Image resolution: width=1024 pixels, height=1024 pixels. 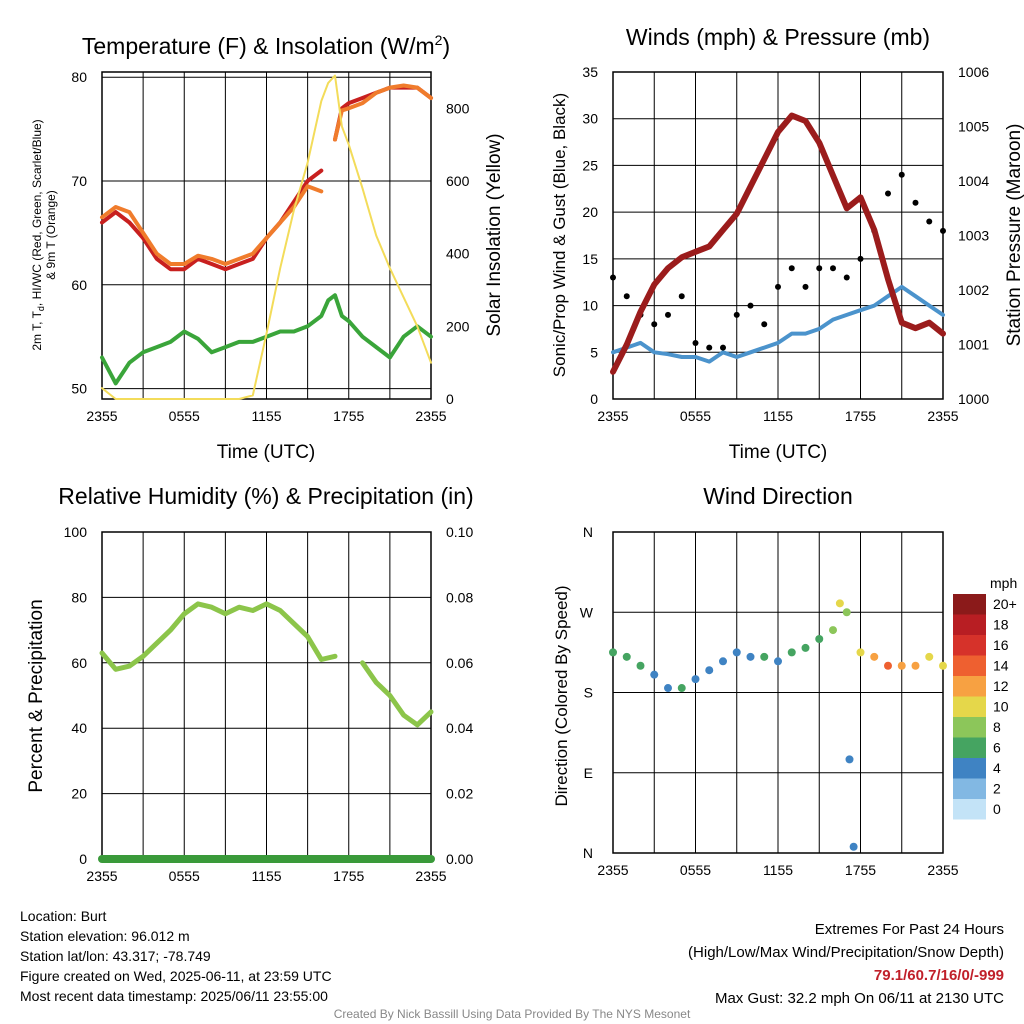 What do you see at coordinates (859, 998) in the screenshot?
I see `max-gust-text: Max Gust: 32.2 mph On 06/11 at 2130 UTC` at bounding box center [859, 998].